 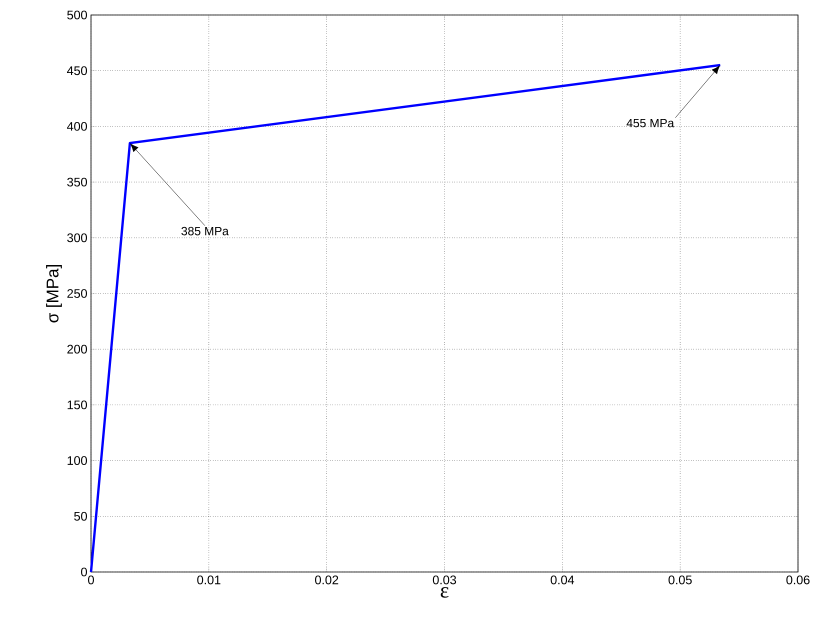 What do you see at coordinates (84, 572) in the screenshot?
I see `y-tick-label: 0` at bounding box center [84, 572].